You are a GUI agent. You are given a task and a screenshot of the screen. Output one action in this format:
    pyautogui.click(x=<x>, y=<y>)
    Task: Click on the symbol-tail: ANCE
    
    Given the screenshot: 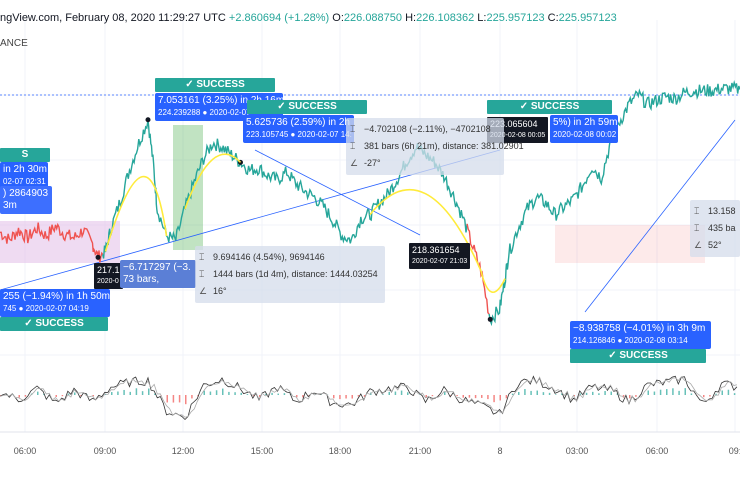 What is the action you would take?
    pyautogui.click(x=14, y=43)
    